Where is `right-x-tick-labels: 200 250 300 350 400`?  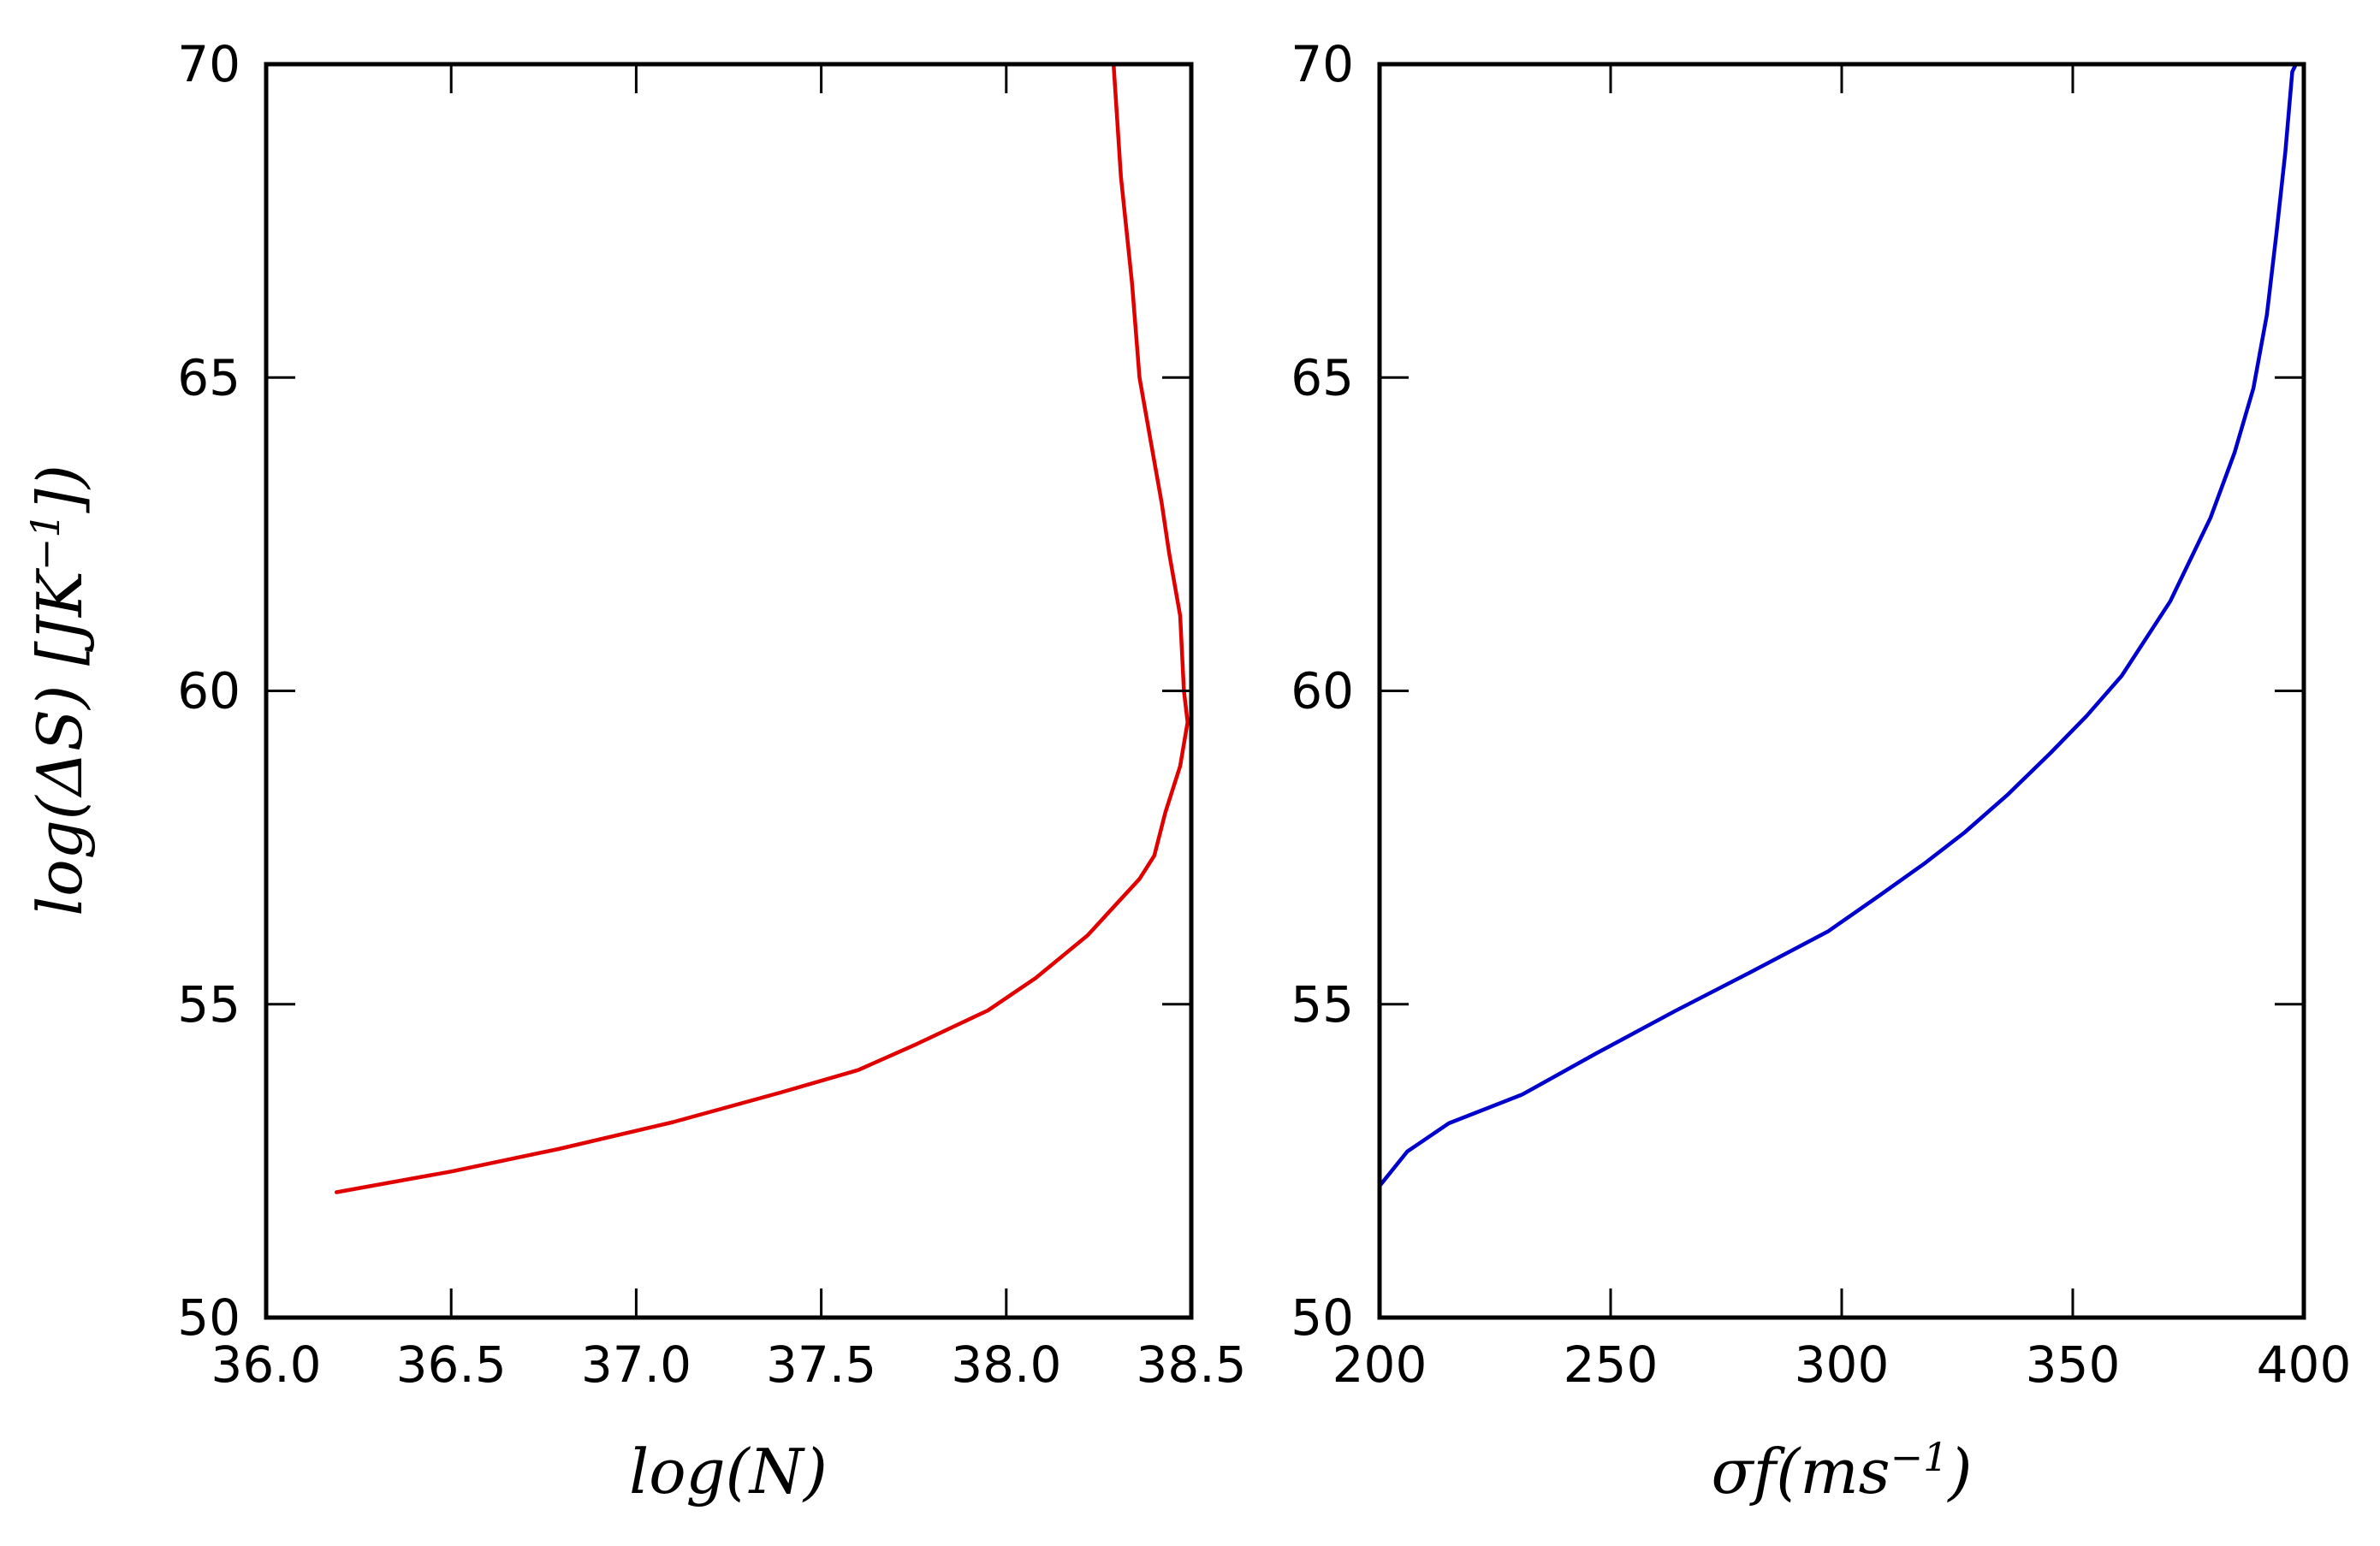
right-x-tick-labels: 200 250 300 350 400 is located at coordinates (1842, 1365).